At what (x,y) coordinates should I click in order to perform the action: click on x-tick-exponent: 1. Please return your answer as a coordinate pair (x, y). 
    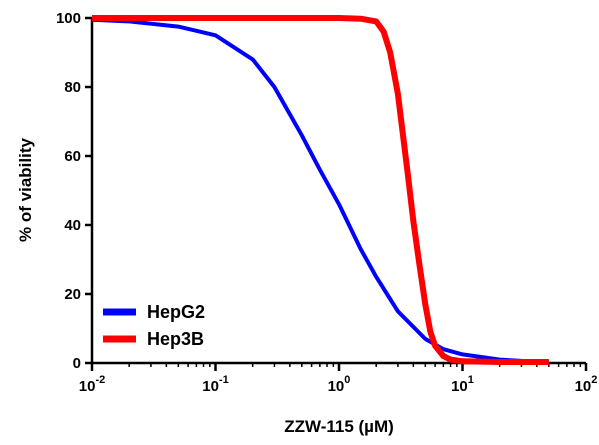
    Looking at the image, I should click on (471, 380).